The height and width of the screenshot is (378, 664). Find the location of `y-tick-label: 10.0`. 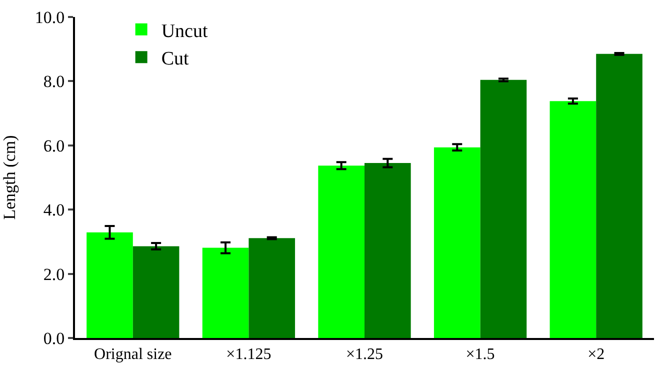

y-tick-label: 10.0 is located at coordinates (49, 17).